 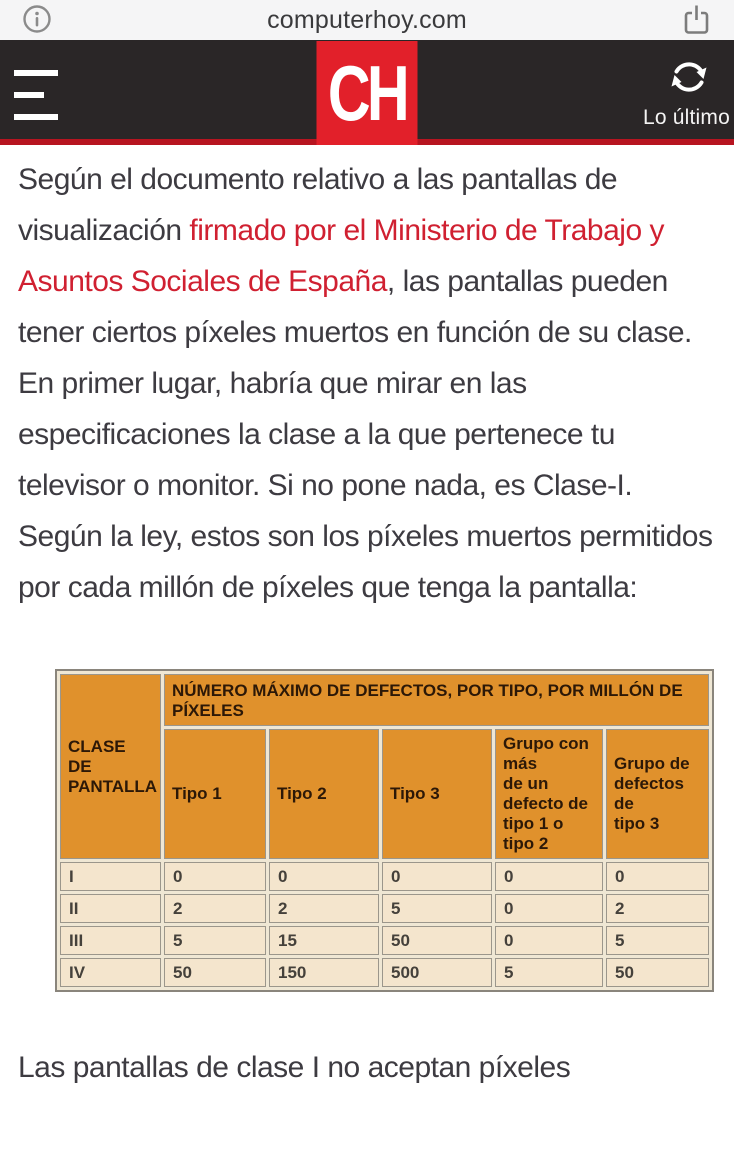 I want to click on table-row: I 0 0 0 0 0, so click(x=385, y=876).